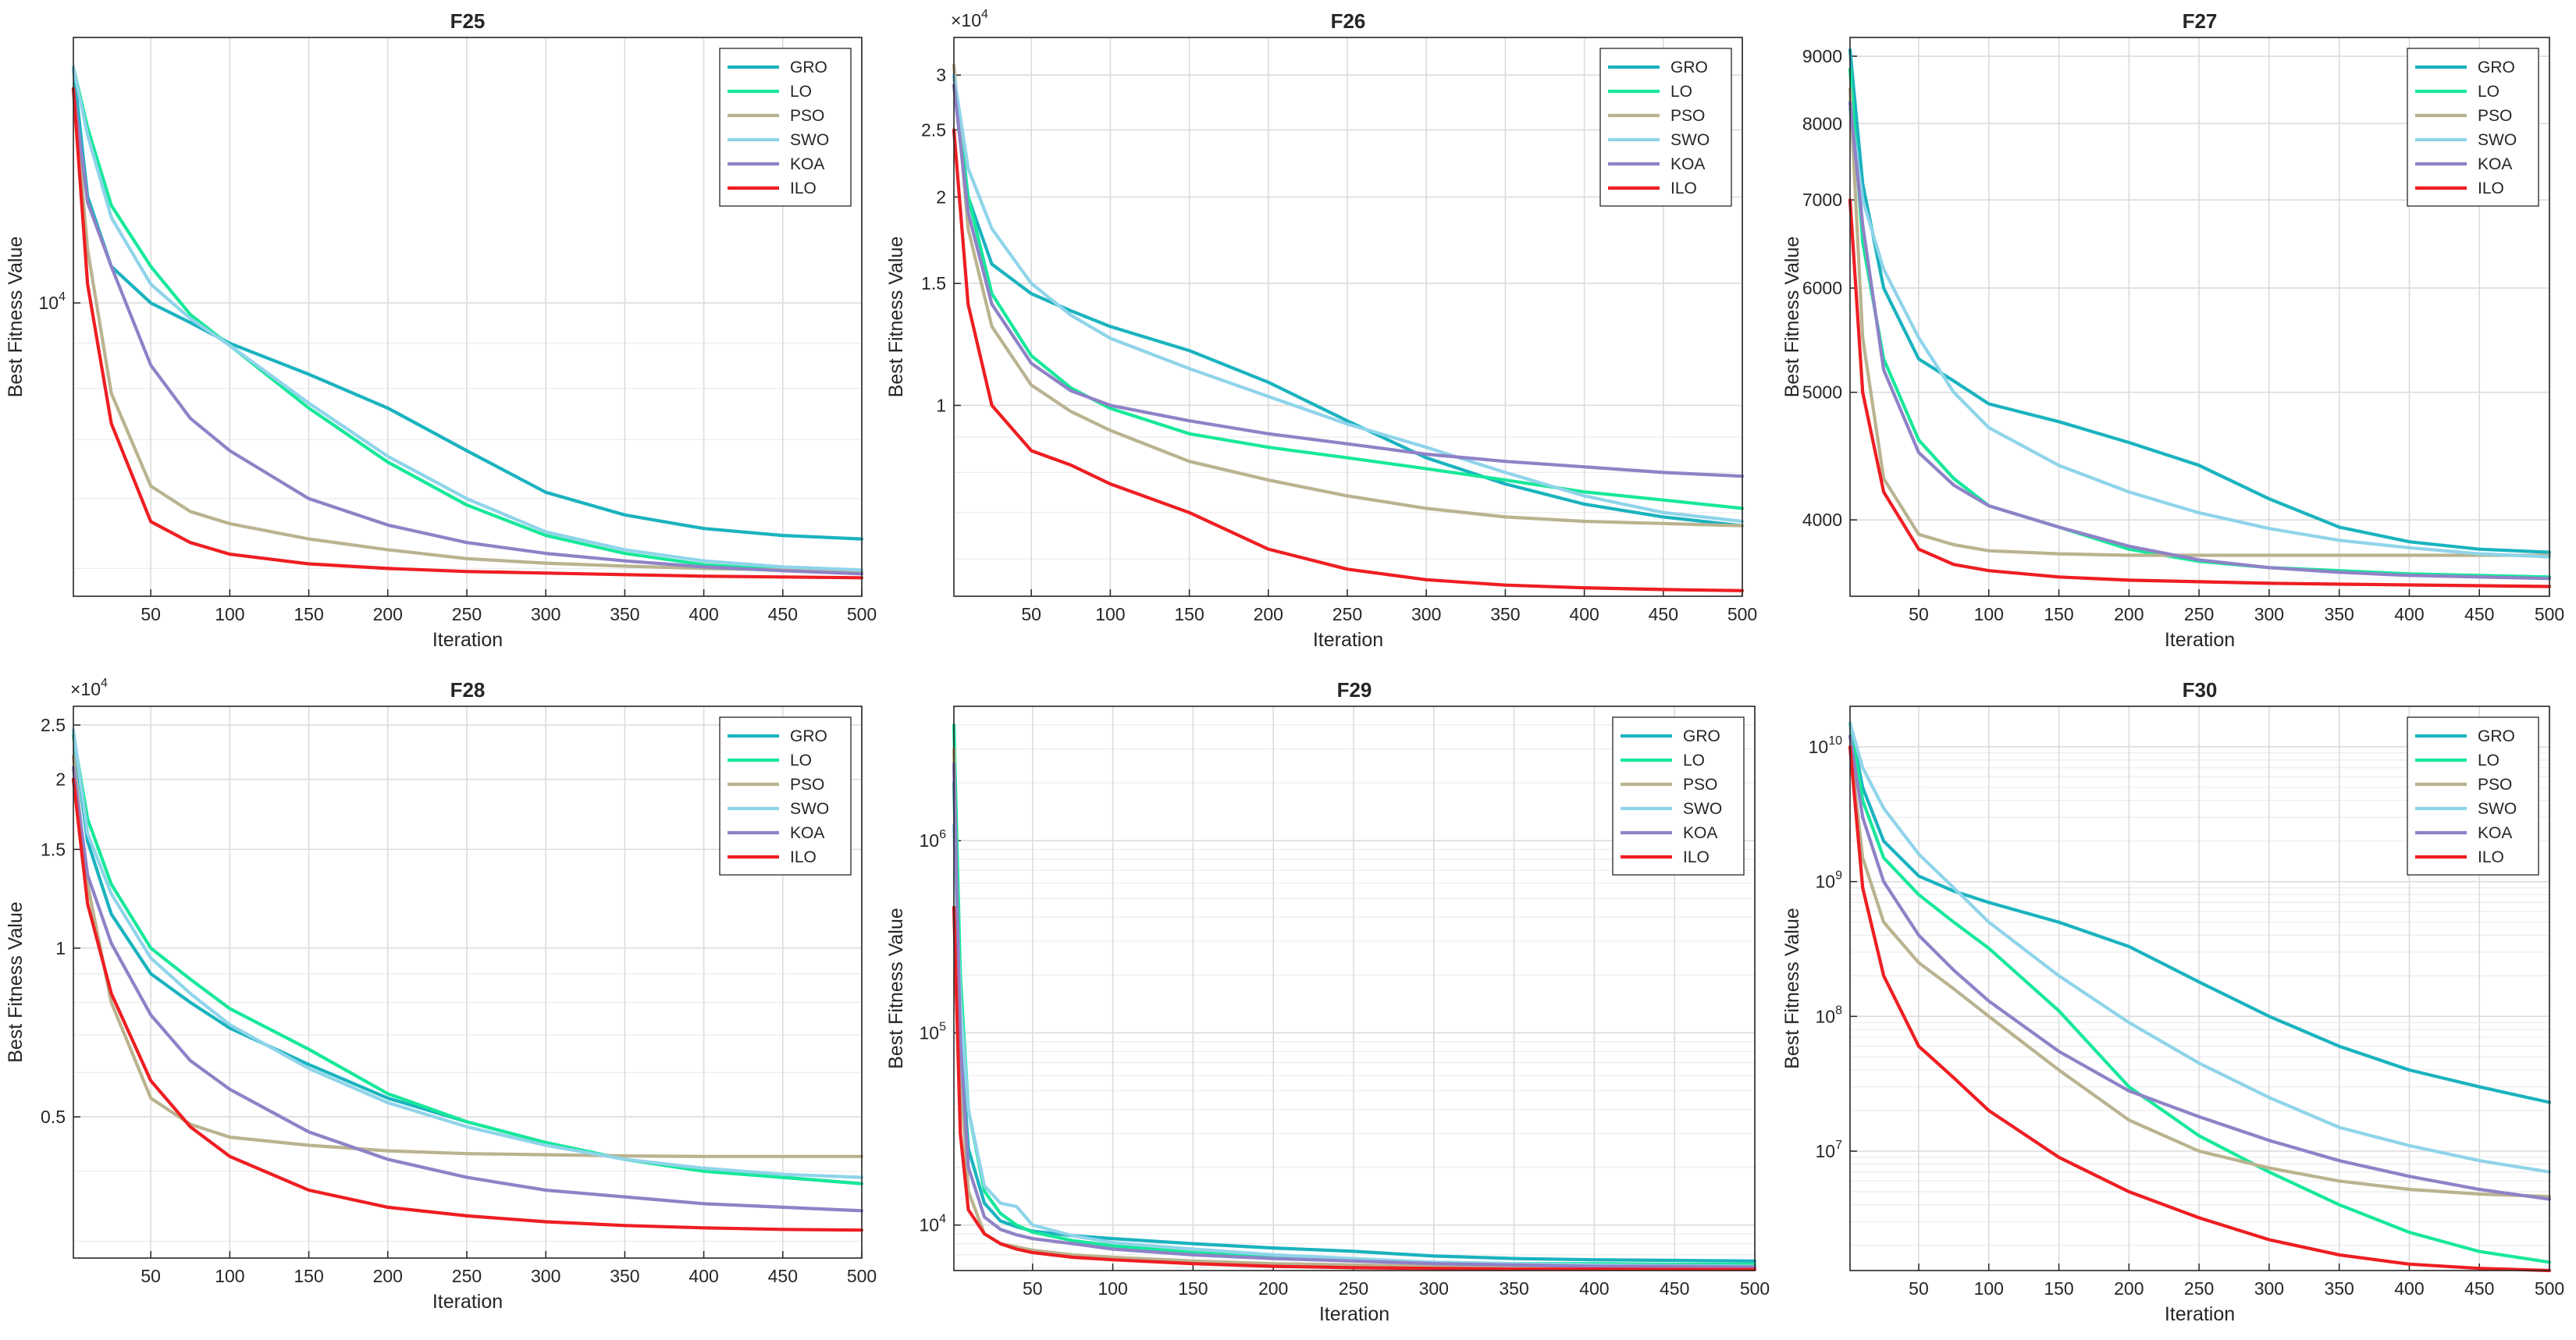 The width and height of the screenshot is (2576, 1340). Describe the element at coordinates (933, 839) in the screenshot. I see `y-tick-label: 10⁶` at that location.